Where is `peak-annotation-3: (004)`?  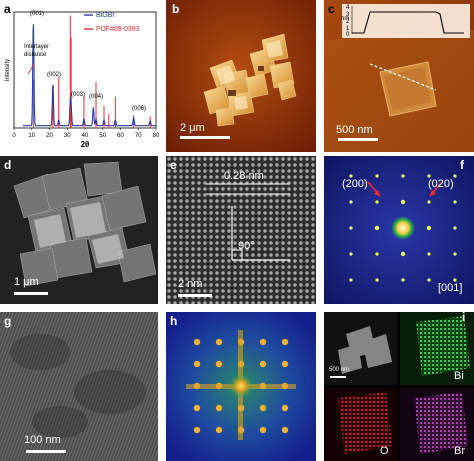
peak-annotation-3: (004) is located at coordinates (96, 97).